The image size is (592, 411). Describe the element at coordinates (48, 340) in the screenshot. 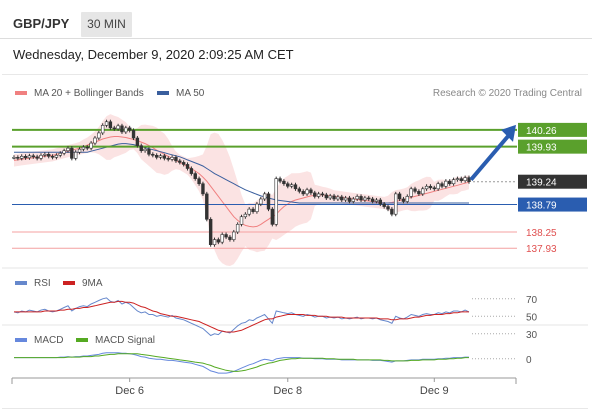

I see `macd-legend-label: MACD` at that location.